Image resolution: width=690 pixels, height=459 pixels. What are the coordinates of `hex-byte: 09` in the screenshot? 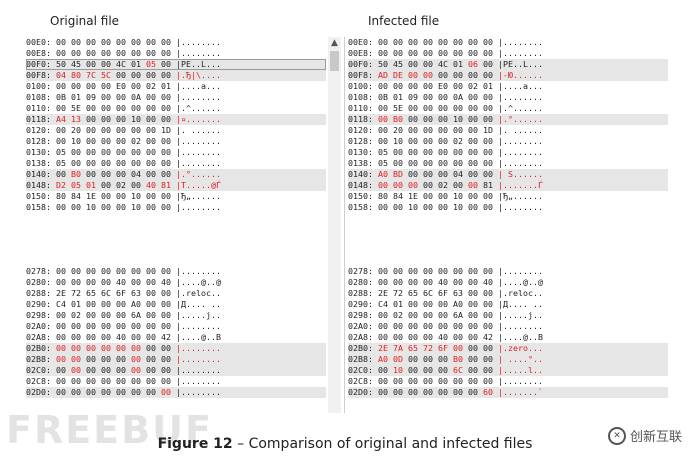 It's located at (412, 97).